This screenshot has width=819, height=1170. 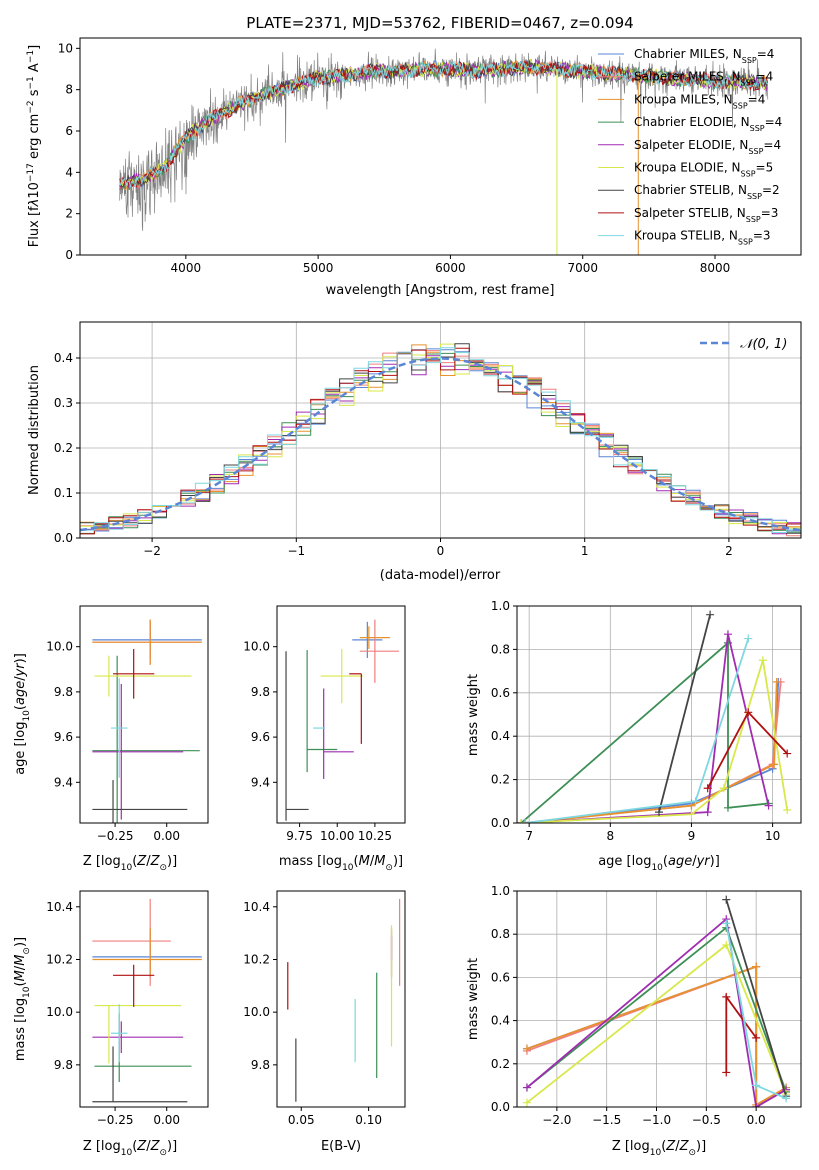 I want to click on x-tick-label: 0.10, so click(x=368, y=1120).